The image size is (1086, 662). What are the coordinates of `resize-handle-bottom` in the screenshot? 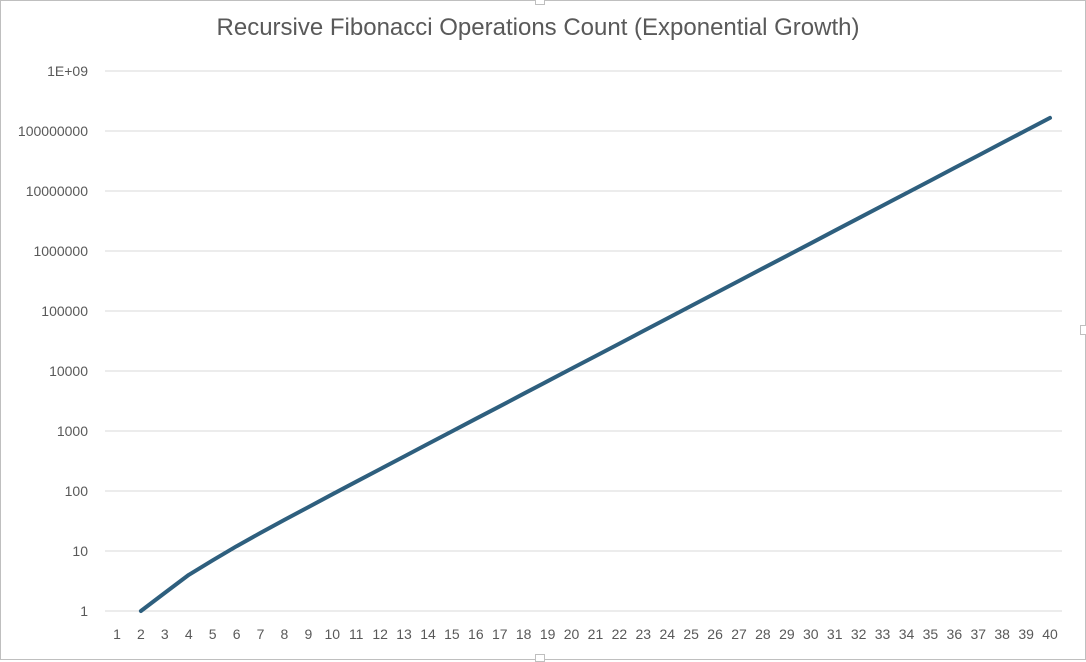 It's located at (540, 658).